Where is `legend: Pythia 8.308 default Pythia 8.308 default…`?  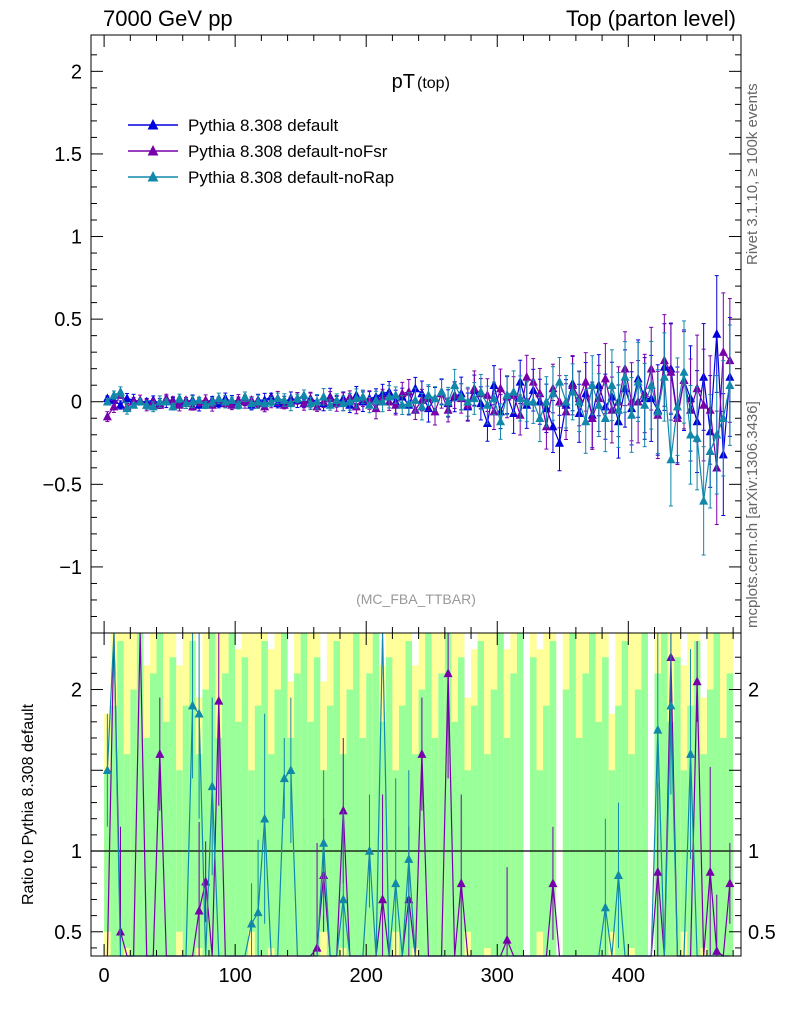 legend: Pythia 8.308 default Pythia 8.308 default… is located at coordinates (261, 151).